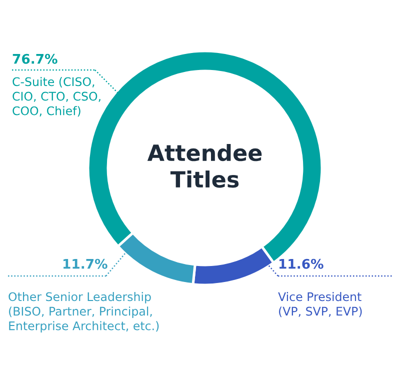 The width and height of the screenshot is (410, 371). Describe the element at coordinates (35, 59) in the screenshot. I see `data-label: 76.7%` at that location.